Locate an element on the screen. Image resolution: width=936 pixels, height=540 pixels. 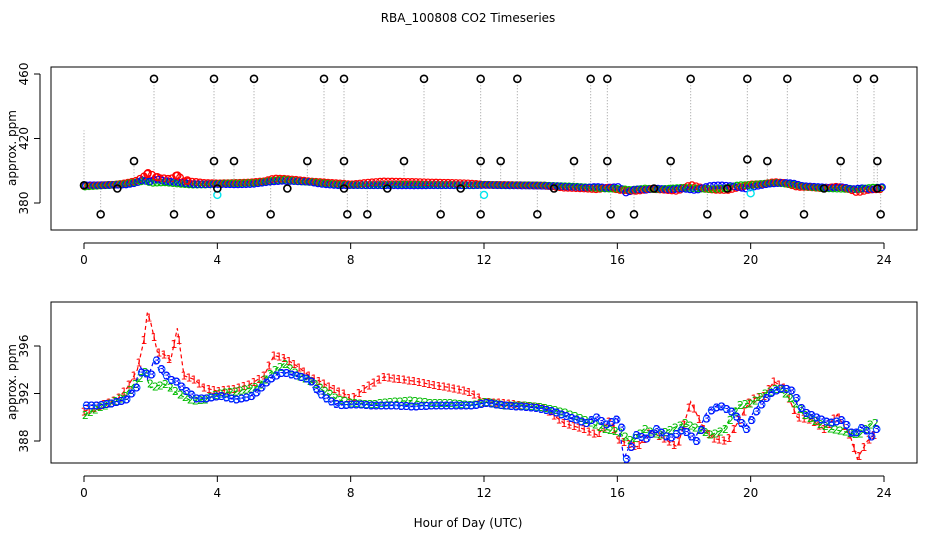
top-x-tick-label: 16 is located at coordinates (617, 260).